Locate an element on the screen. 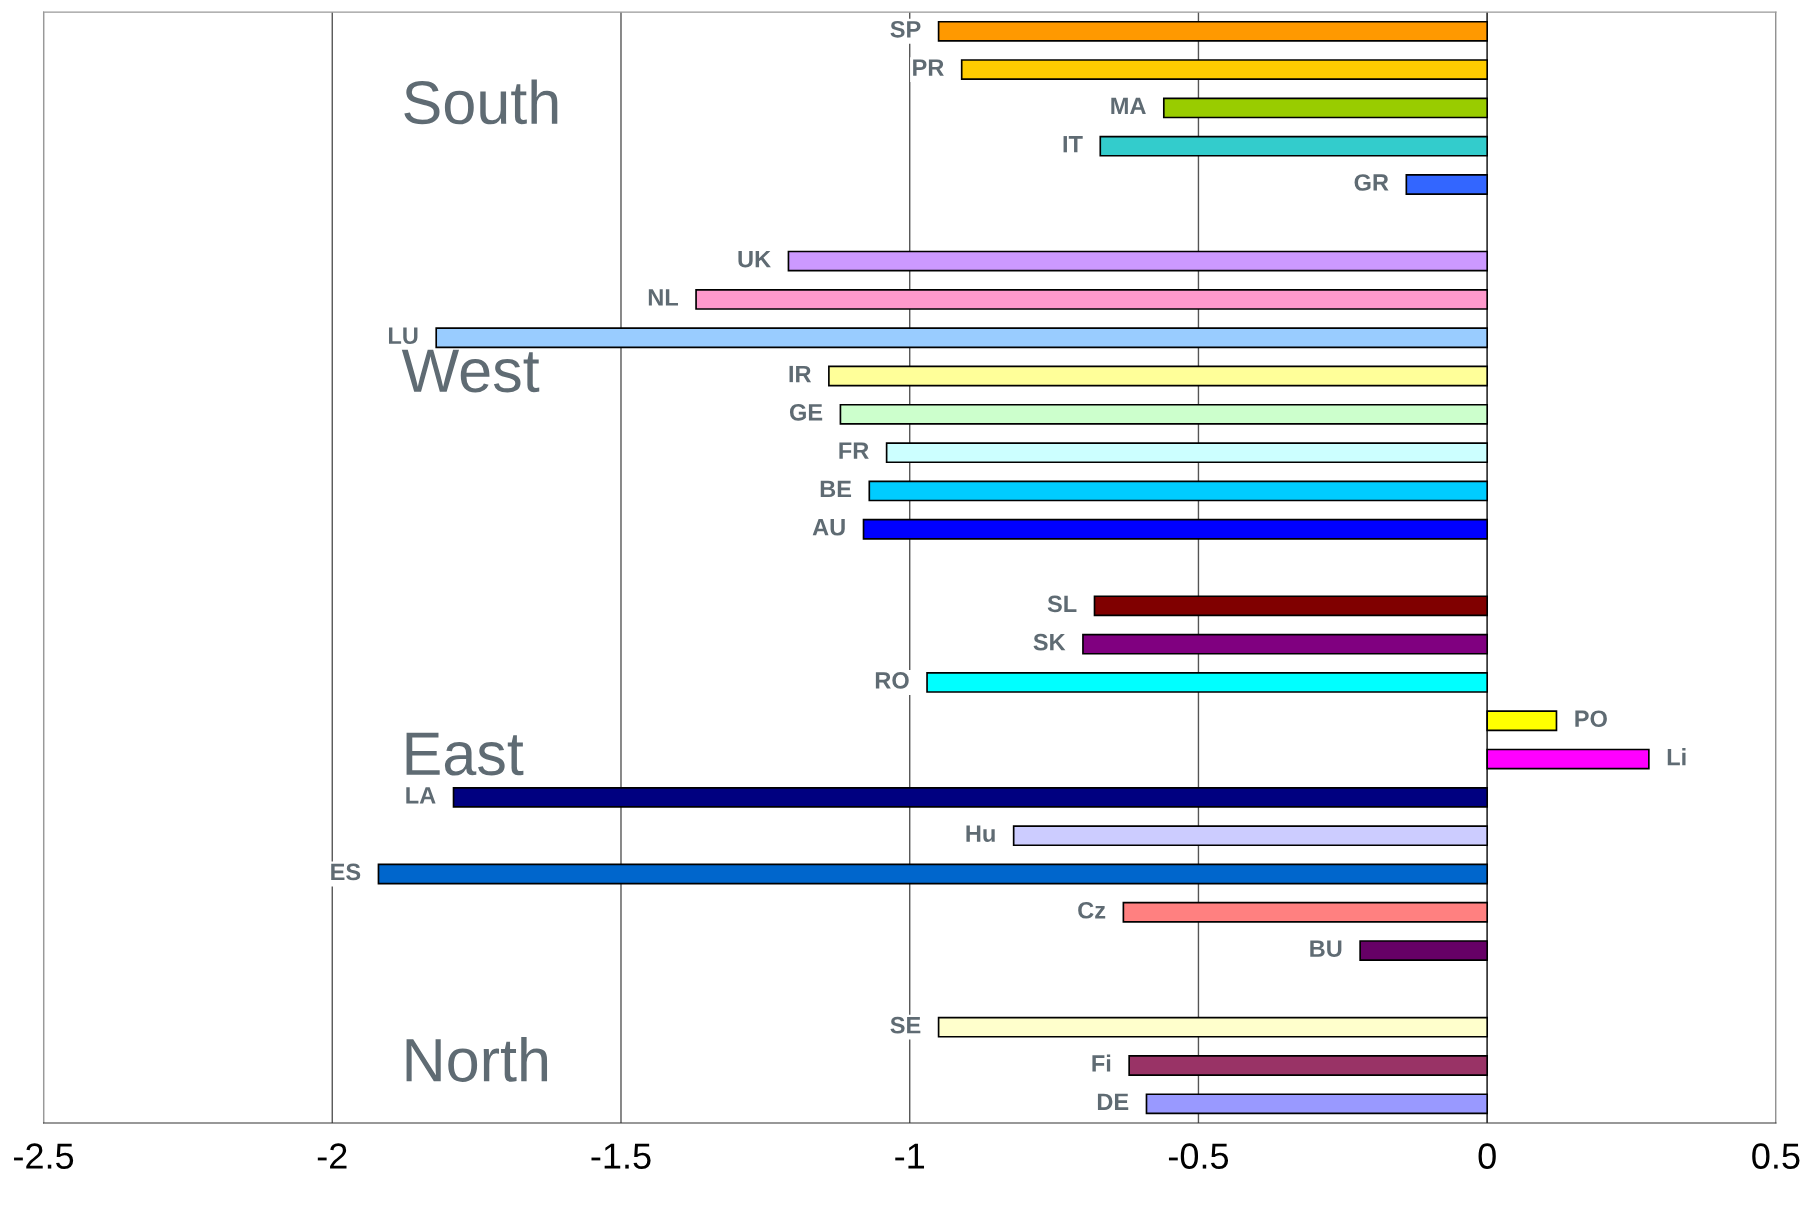  y-tick-label: ES is located at coordinates (346, 872).